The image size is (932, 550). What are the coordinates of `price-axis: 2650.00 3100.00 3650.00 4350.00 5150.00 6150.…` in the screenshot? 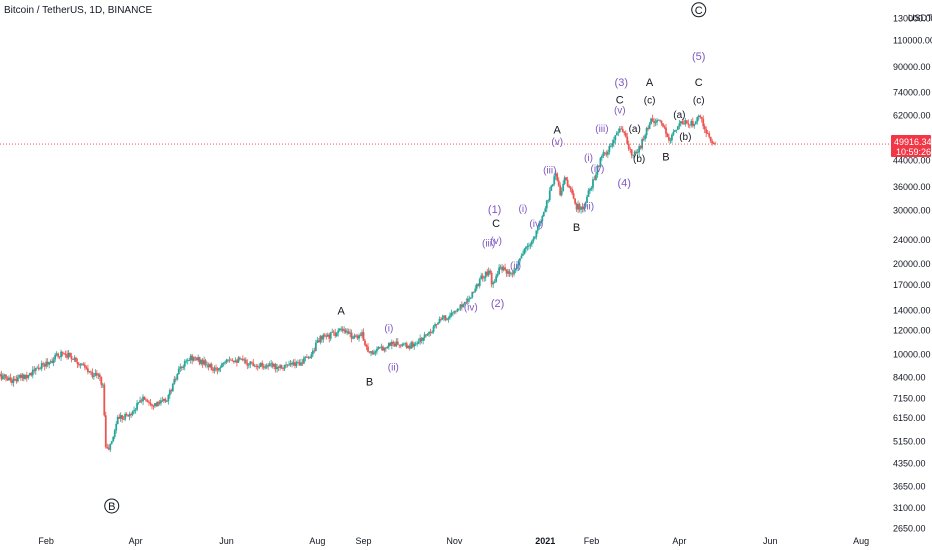 It's located at (912, 273).